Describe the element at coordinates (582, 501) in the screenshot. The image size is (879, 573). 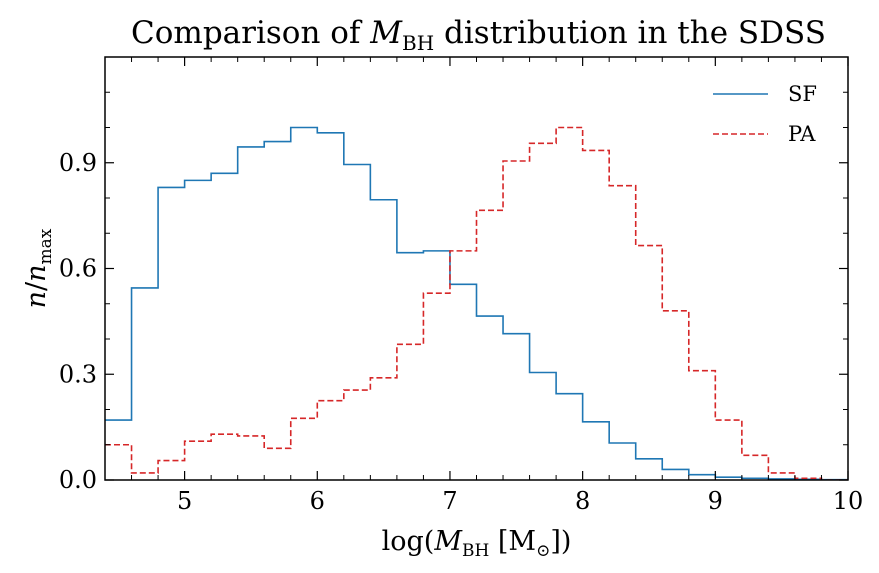
I see `x-tick-label: 8` at that location.